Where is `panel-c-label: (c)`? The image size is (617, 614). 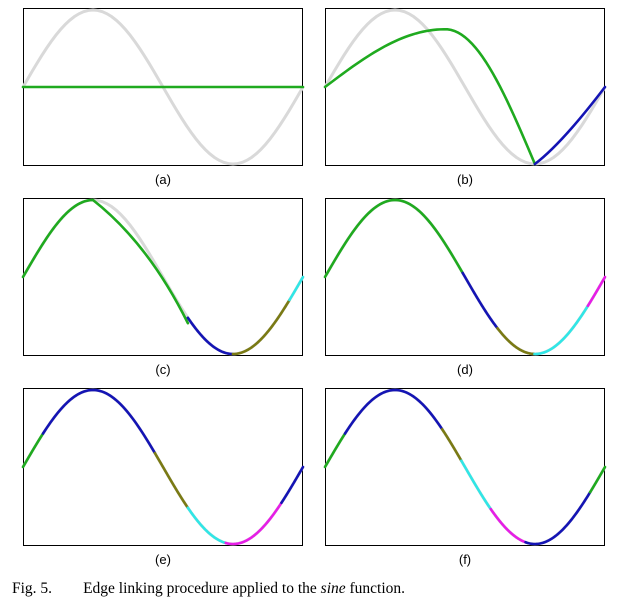 panel-c-label: (c) is located at coordinates (163, 369).